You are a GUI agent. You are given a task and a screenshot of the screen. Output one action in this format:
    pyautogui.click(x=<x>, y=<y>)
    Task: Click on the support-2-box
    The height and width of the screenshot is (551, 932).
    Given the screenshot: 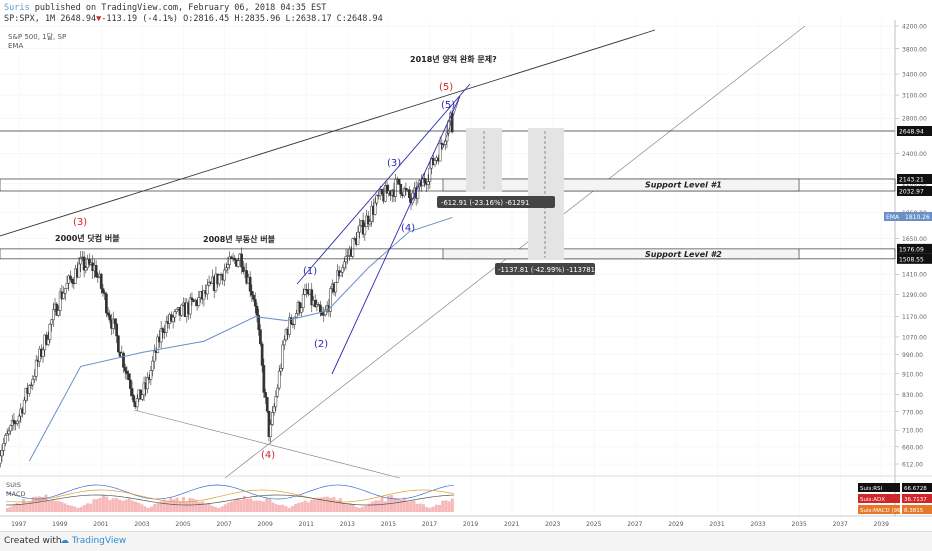 What is the action you would take?
    pyautogui.click(x=621, y=254)
    